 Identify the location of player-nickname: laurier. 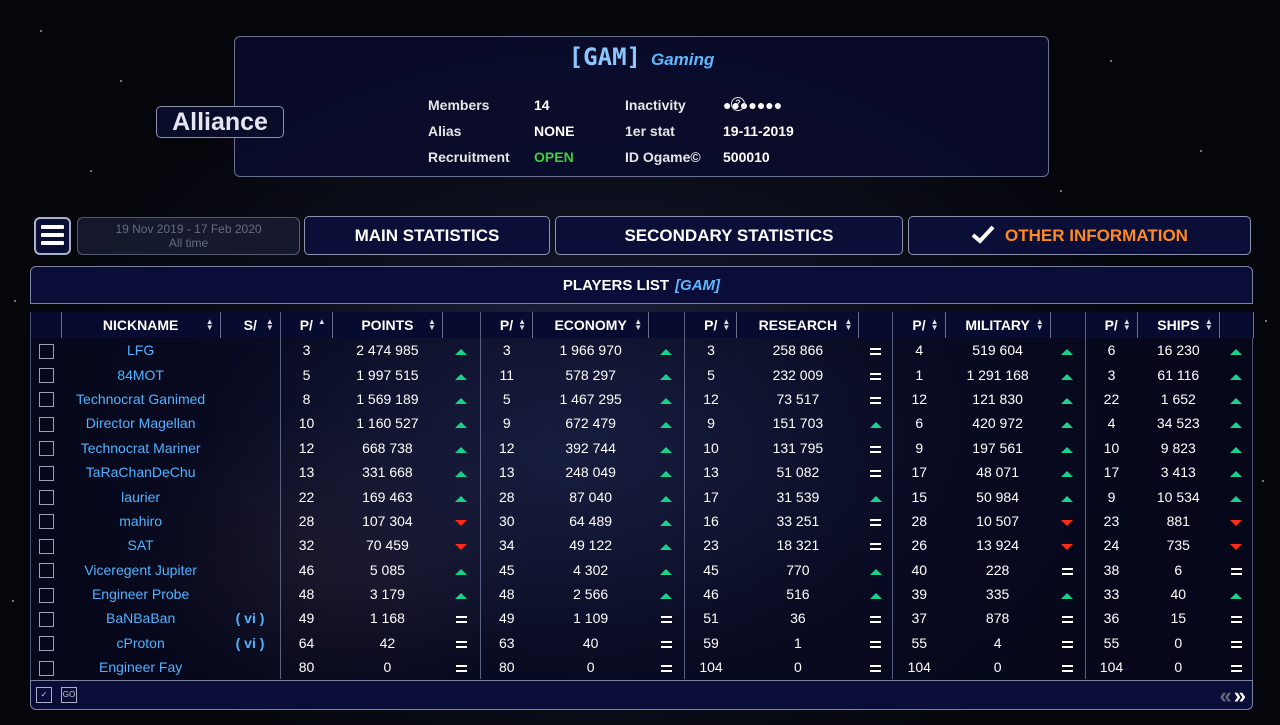
(141, 496).